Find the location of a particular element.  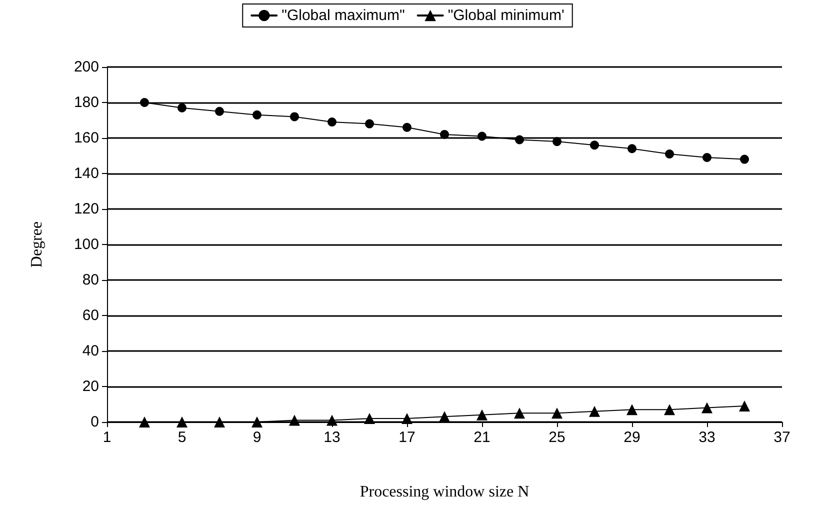

x-tick-label: 9 is located at coordinates (257, 437).